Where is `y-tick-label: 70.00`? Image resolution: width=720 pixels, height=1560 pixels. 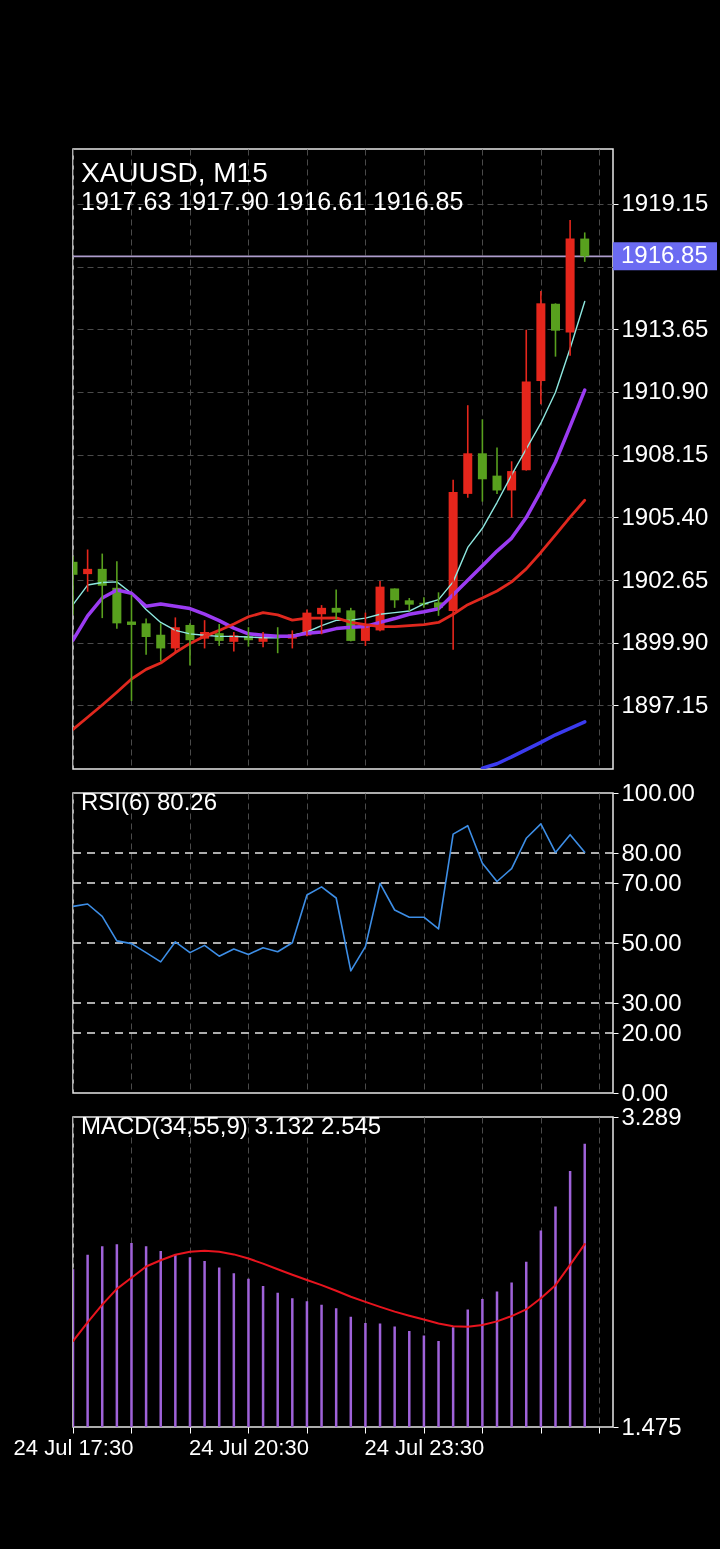 y-tick-label: 70.00 is located at coordinates (651, 882).